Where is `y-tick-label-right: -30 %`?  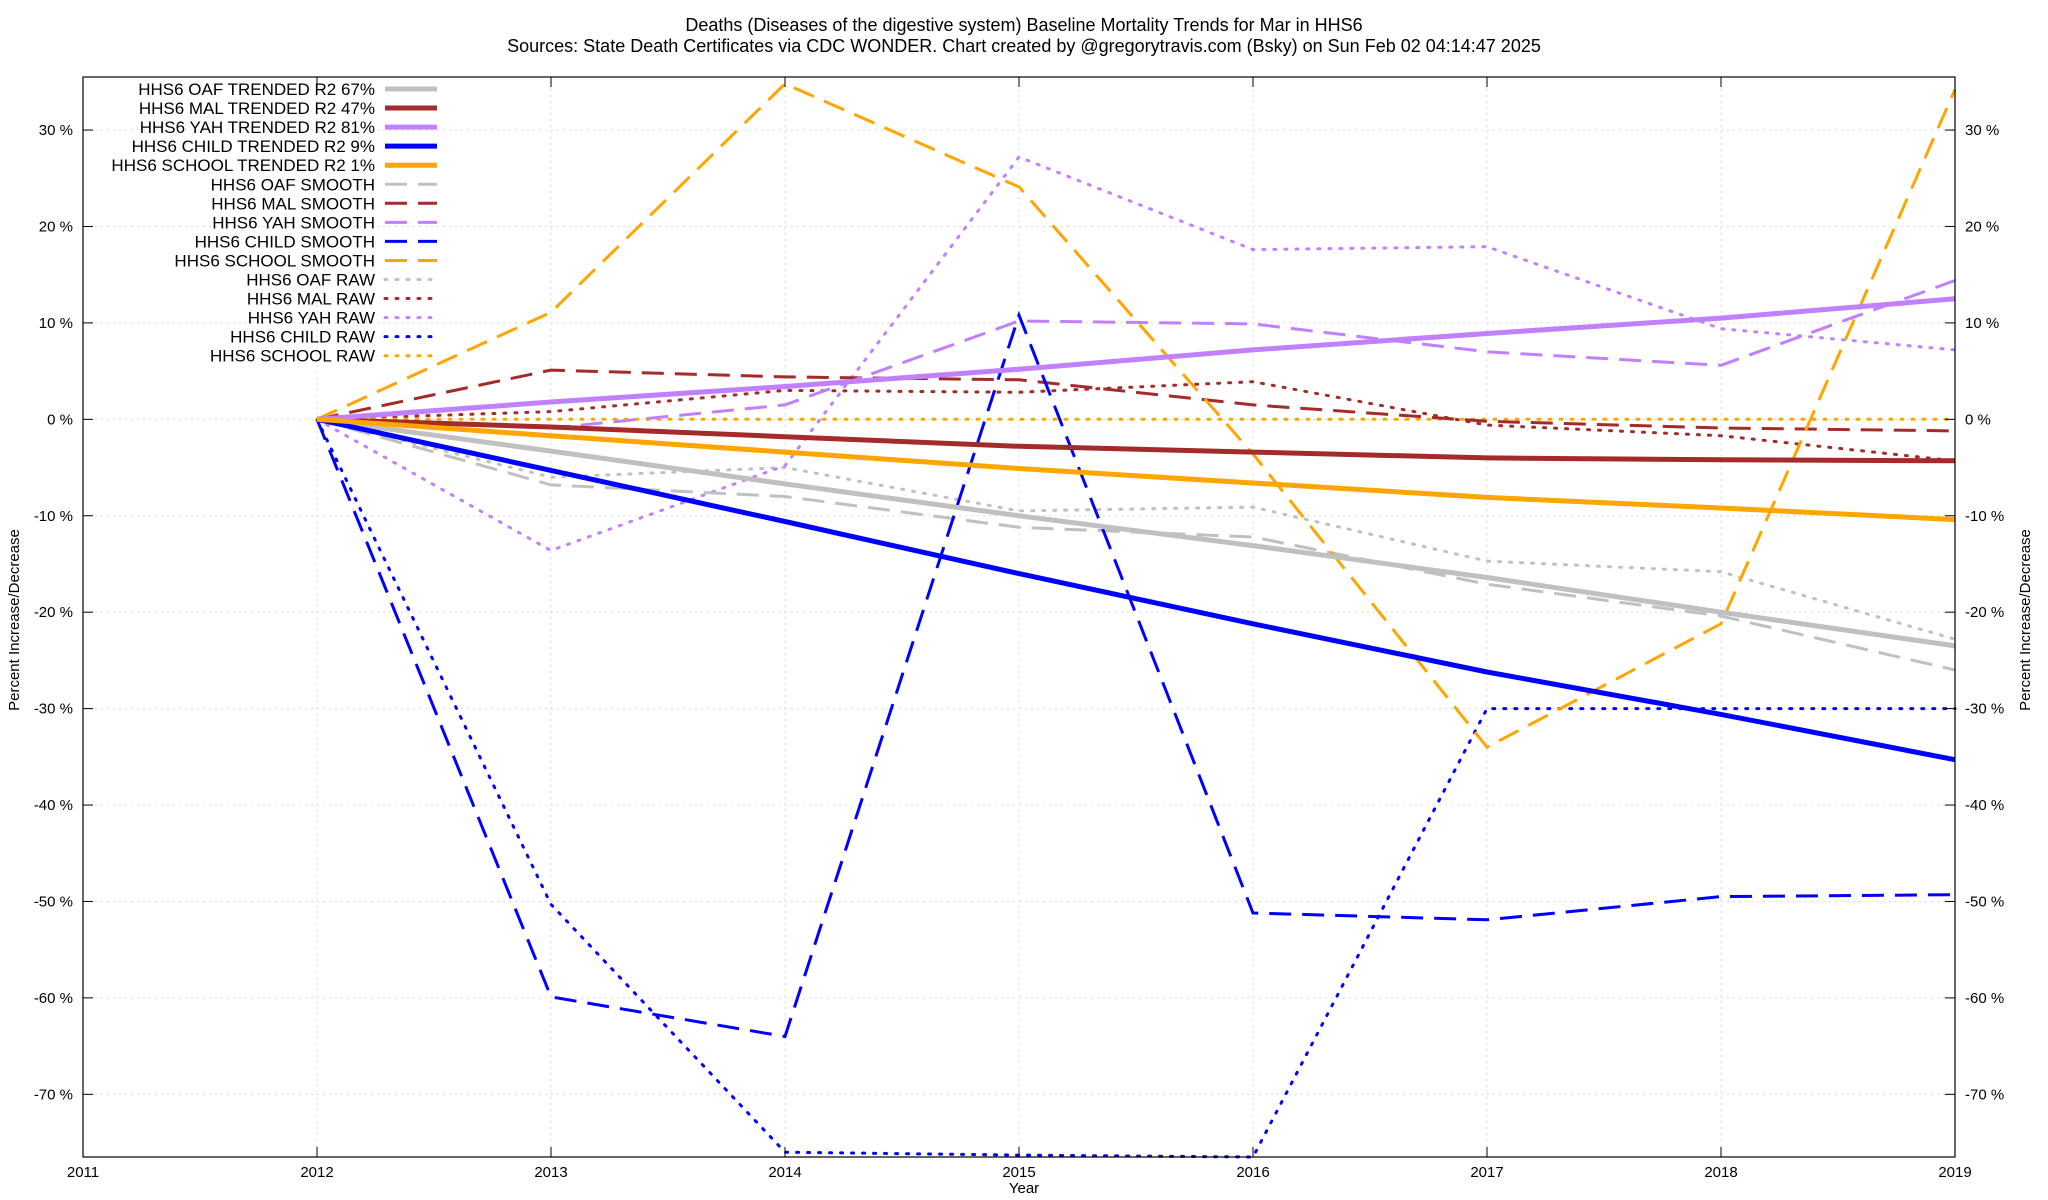 y-tick-label-right: -30 % is located at coordinates (1984, 709).